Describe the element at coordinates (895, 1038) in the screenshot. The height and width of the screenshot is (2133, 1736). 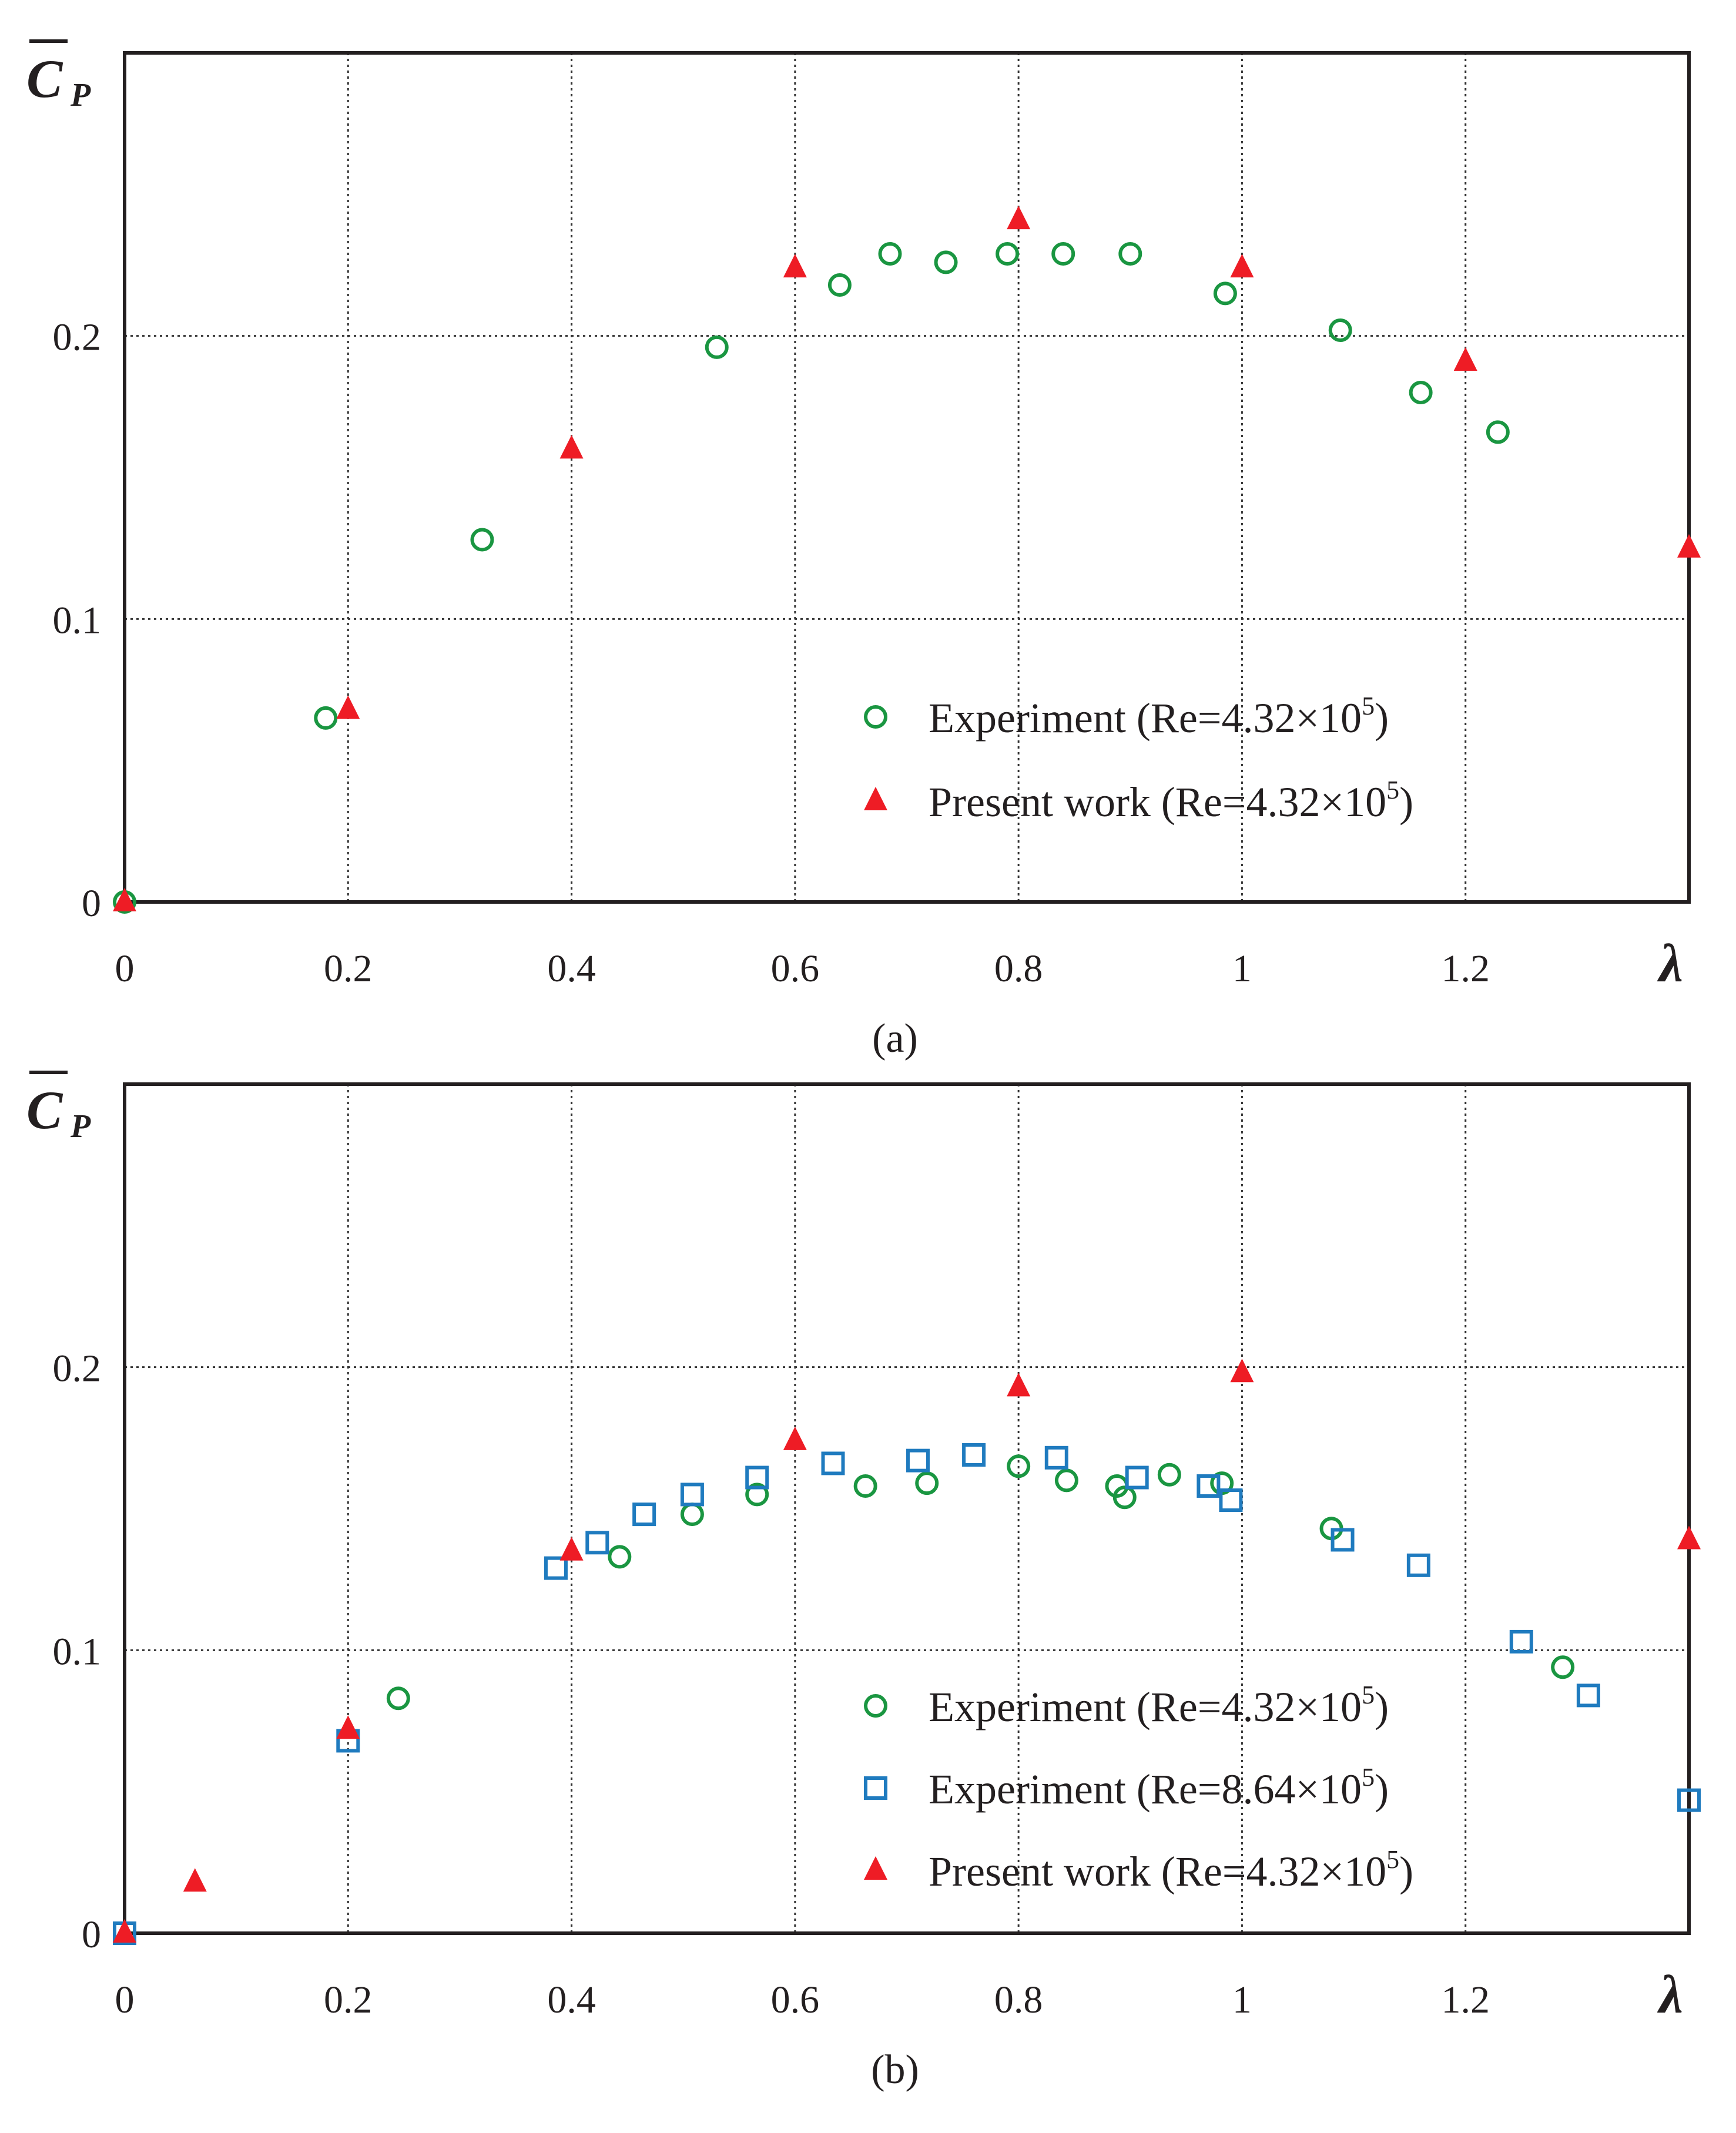
I see `panel-caption: (a)` at that location.